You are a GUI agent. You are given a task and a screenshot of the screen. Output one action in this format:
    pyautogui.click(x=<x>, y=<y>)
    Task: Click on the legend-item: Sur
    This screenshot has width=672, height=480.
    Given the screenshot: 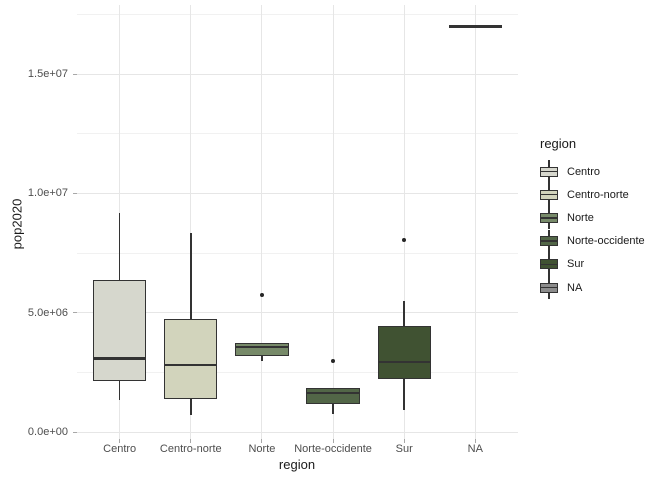 What is the action you would take?
    pyautogui.click(x=592, y=264)
    